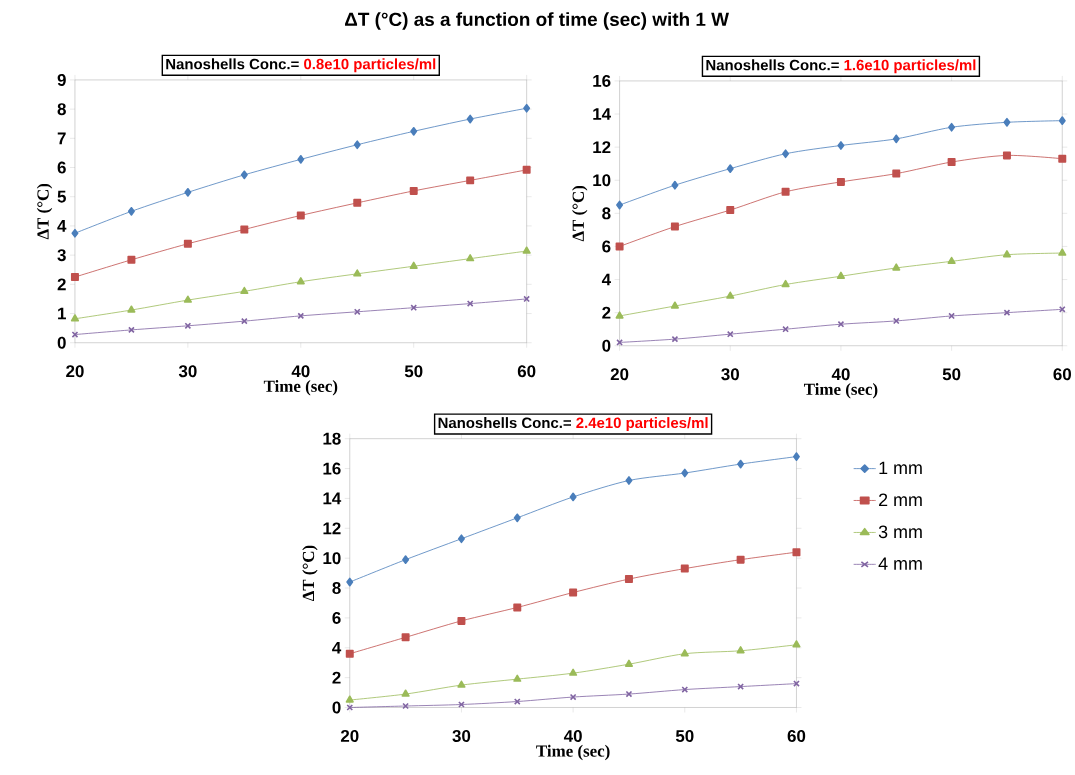 Image resolution: width=1075 pixels, height=775 pixels. Describe the element at coordinates (61, 79) in the screenshot. I see `y-tick-label: 9` at that location.